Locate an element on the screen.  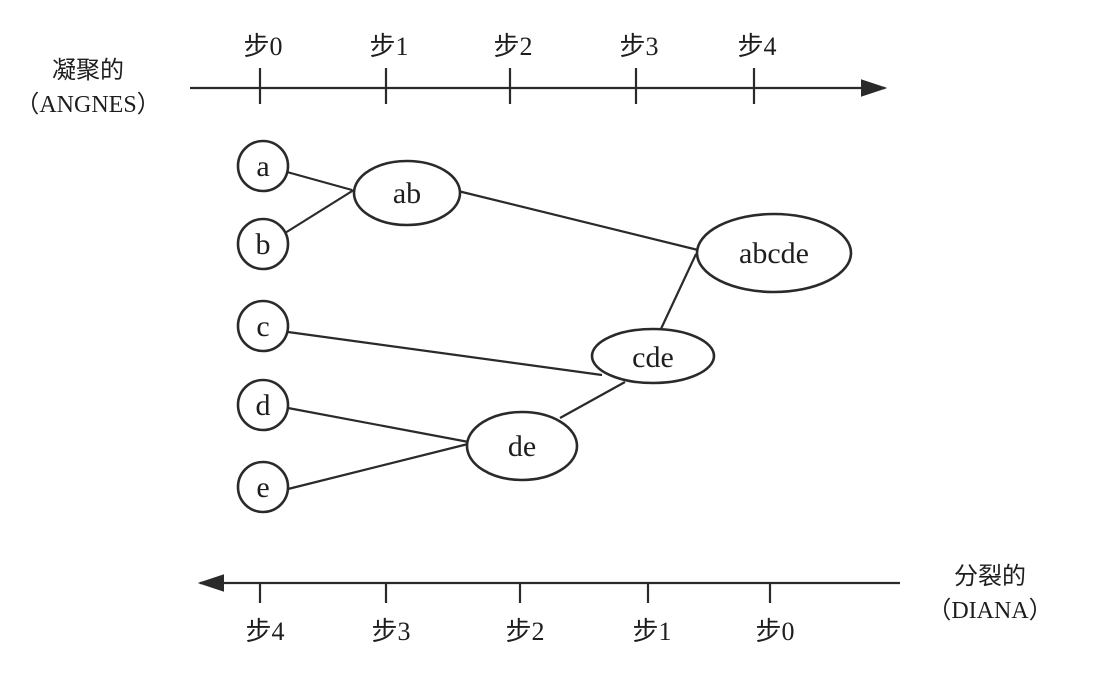
bottom-tick-label-4: 步0 is located at coordinates (774, 631).